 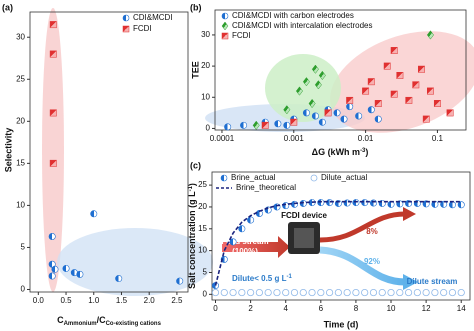 What do you see at coordinates (344, 177) in the screenshot?
I see `legend-label: Dilute_actual` at bounding box center [344, 177].